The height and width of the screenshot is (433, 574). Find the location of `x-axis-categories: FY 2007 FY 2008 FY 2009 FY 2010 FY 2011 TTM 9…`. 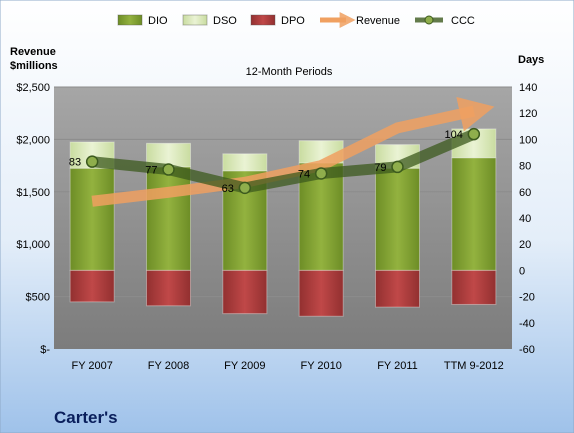

x-axis-categories: FY 2007 FY 2008 FY 2009 FY 2010 FY 2011 TTM 9… is located at coordinates (287, 366).